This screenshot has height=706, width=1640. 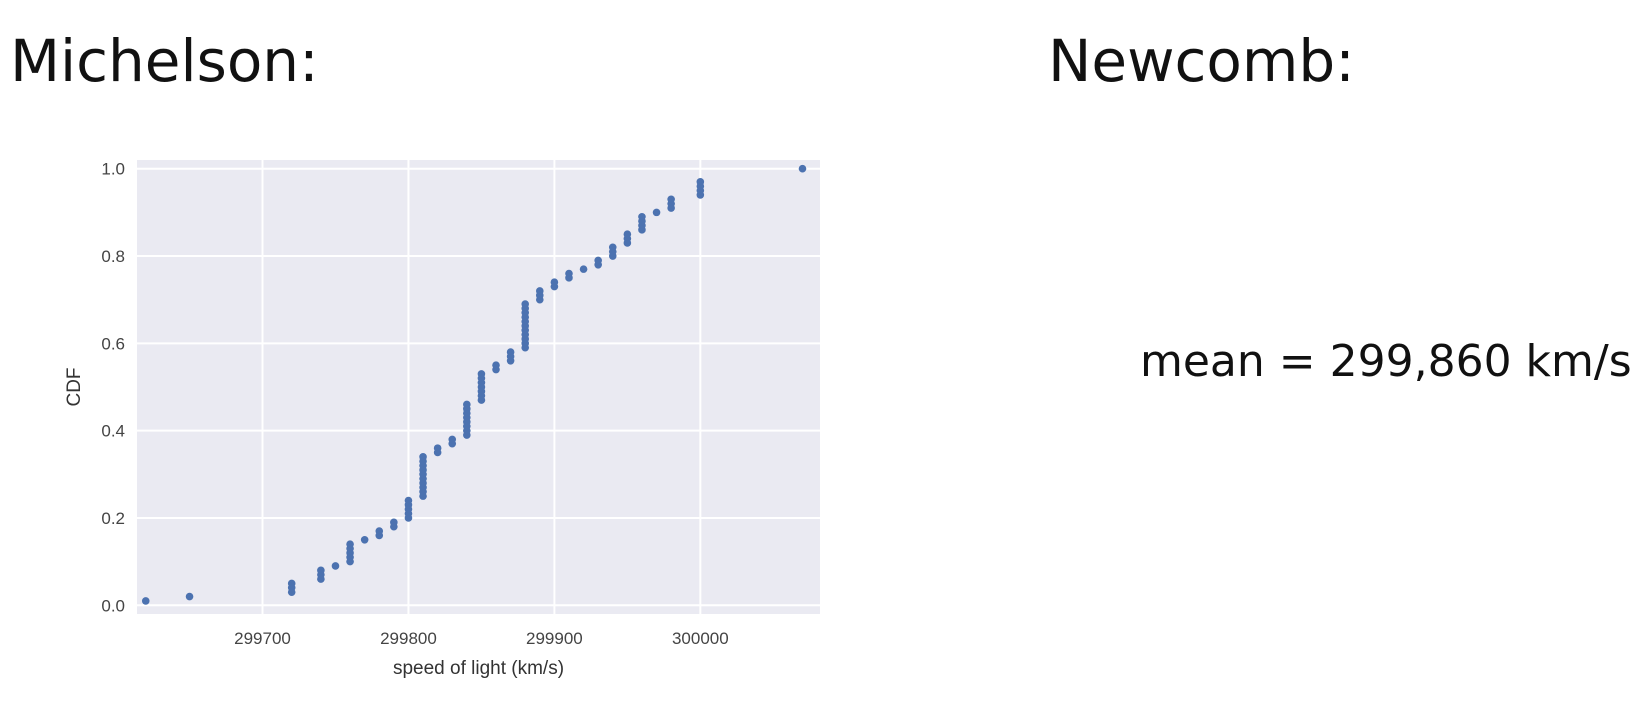 What do you see at coordinates (262, 638) in the screenshot?
I see `x-tick-label: 299700` at bounding box center [262, 638].